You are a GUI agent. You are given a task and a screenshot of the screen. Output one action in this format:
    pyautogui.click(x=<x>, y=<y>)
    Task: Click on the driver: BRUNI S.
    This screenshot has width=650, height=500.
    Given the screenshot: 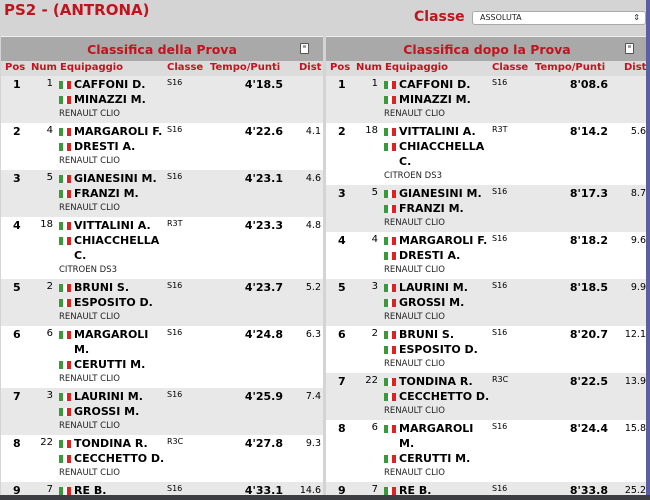 What is the action you would take?
    pyautogui.click(x=102, y=287)
    